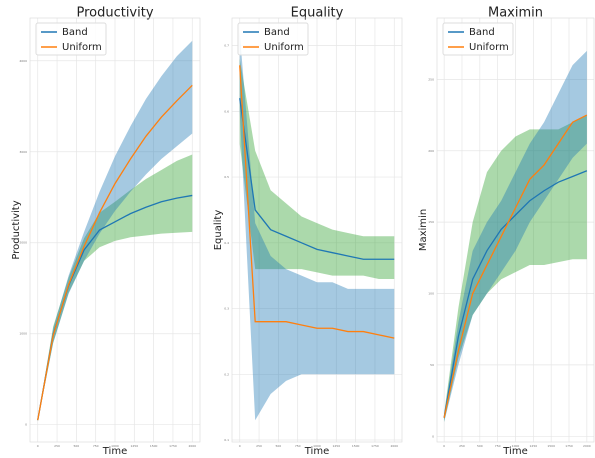 The image size is (595, 458). What do you see at coordinates (431, 294) in the screenshot?
I see `y-tick-label: 100` at bounding box center [431, 294].